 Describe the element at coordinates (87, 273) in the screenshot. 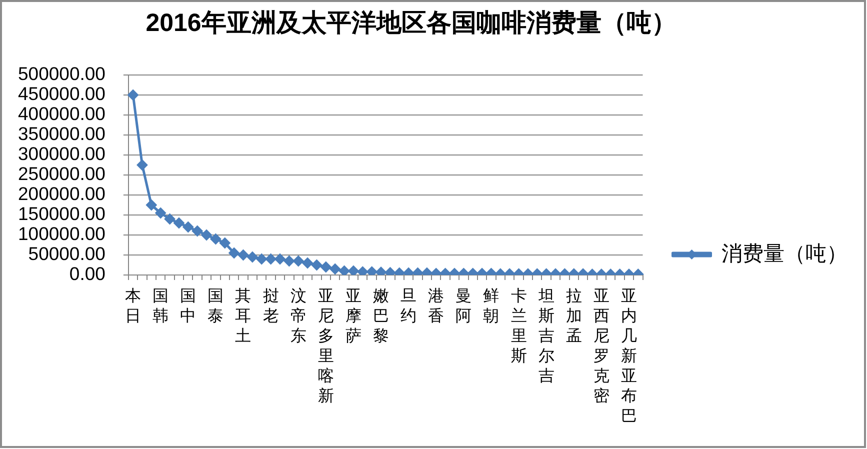

I see `y-tick-label: 0.00` at that location.